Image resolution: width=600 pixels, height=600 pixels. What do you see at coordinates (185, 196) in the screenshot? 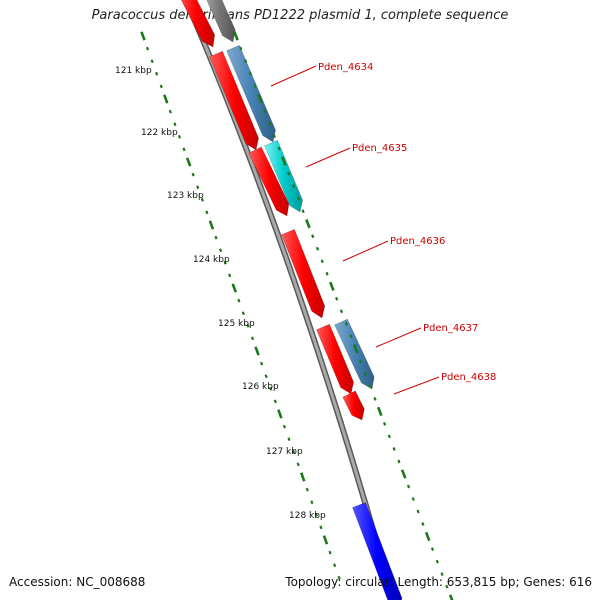
I see `scale-tick-label: 123 kbp` at bounding box center [185, 196].